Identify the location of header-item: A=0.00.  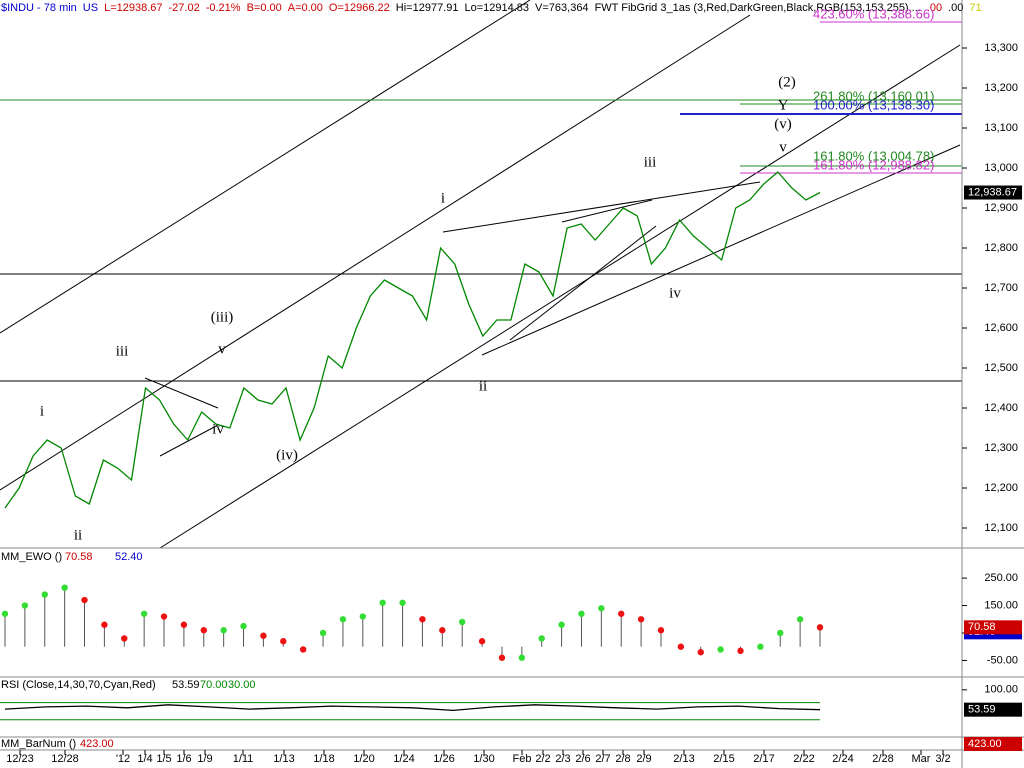
(305, 8).